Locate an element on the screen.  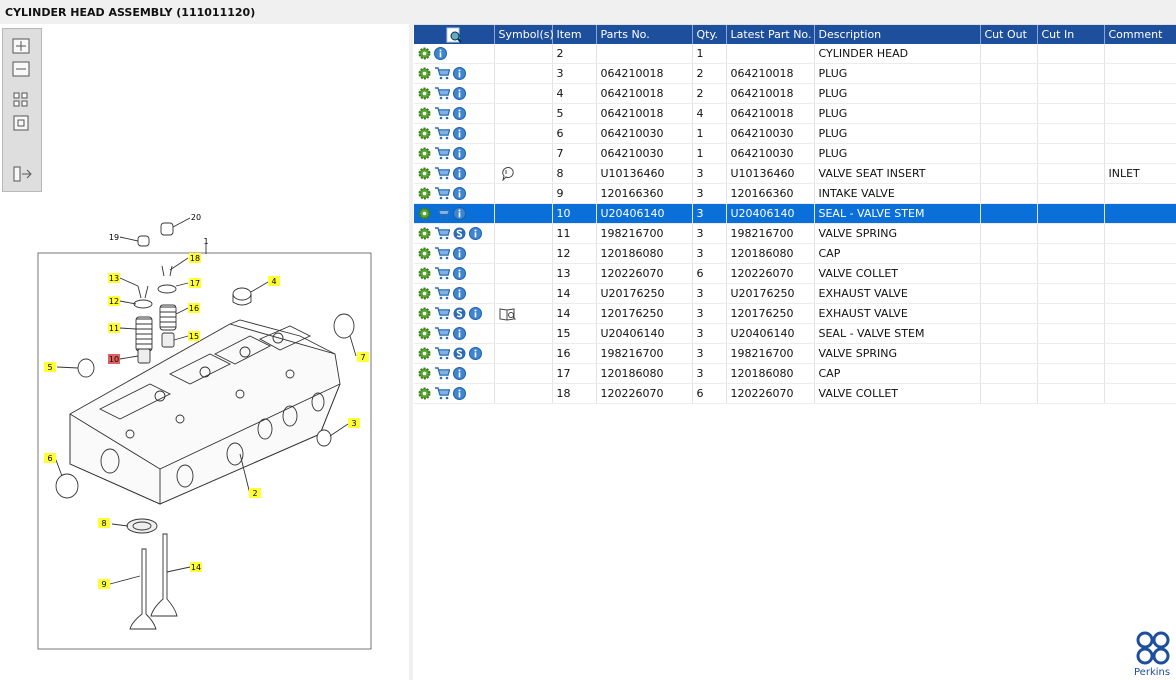
column-header: Description is located at coordinates (897, 34).